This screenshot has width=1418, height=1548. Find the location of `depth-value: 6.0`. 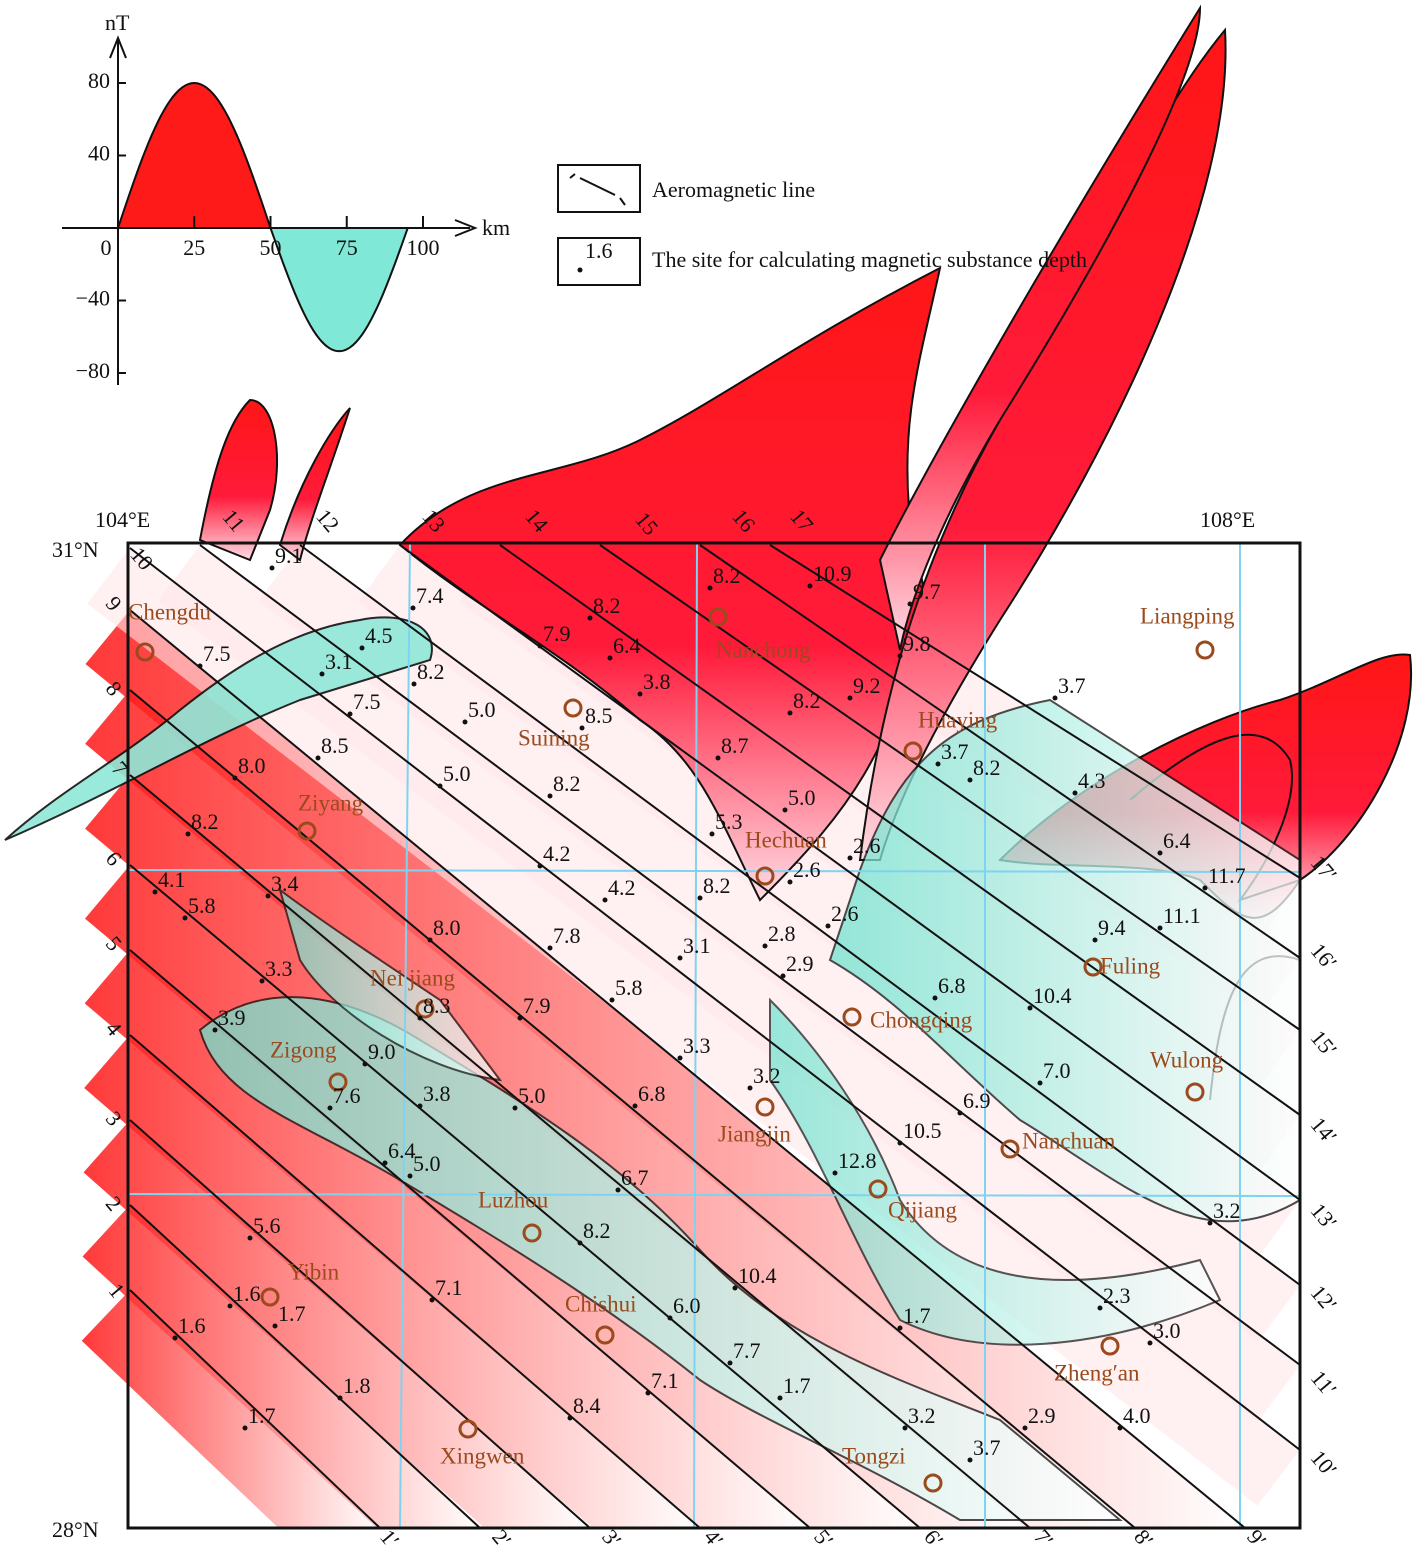

depth-value: 6.0 is located at coordinates (687, 1305).